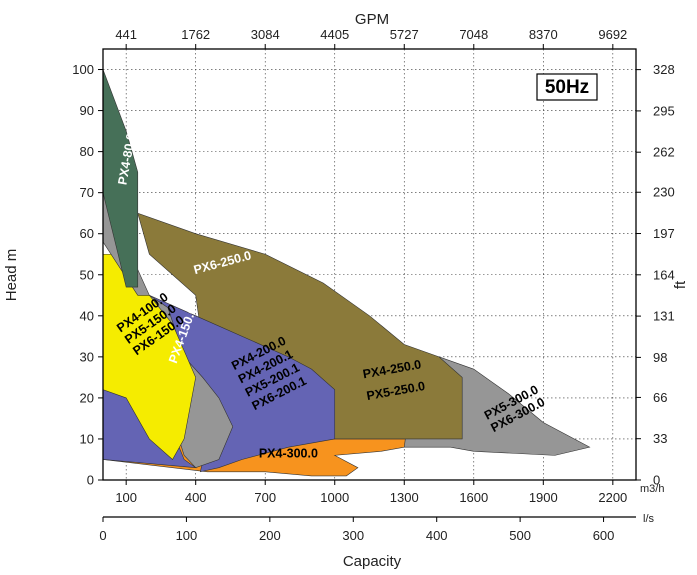  I want to click on ls-tick-label: 300, so click(353, 535).